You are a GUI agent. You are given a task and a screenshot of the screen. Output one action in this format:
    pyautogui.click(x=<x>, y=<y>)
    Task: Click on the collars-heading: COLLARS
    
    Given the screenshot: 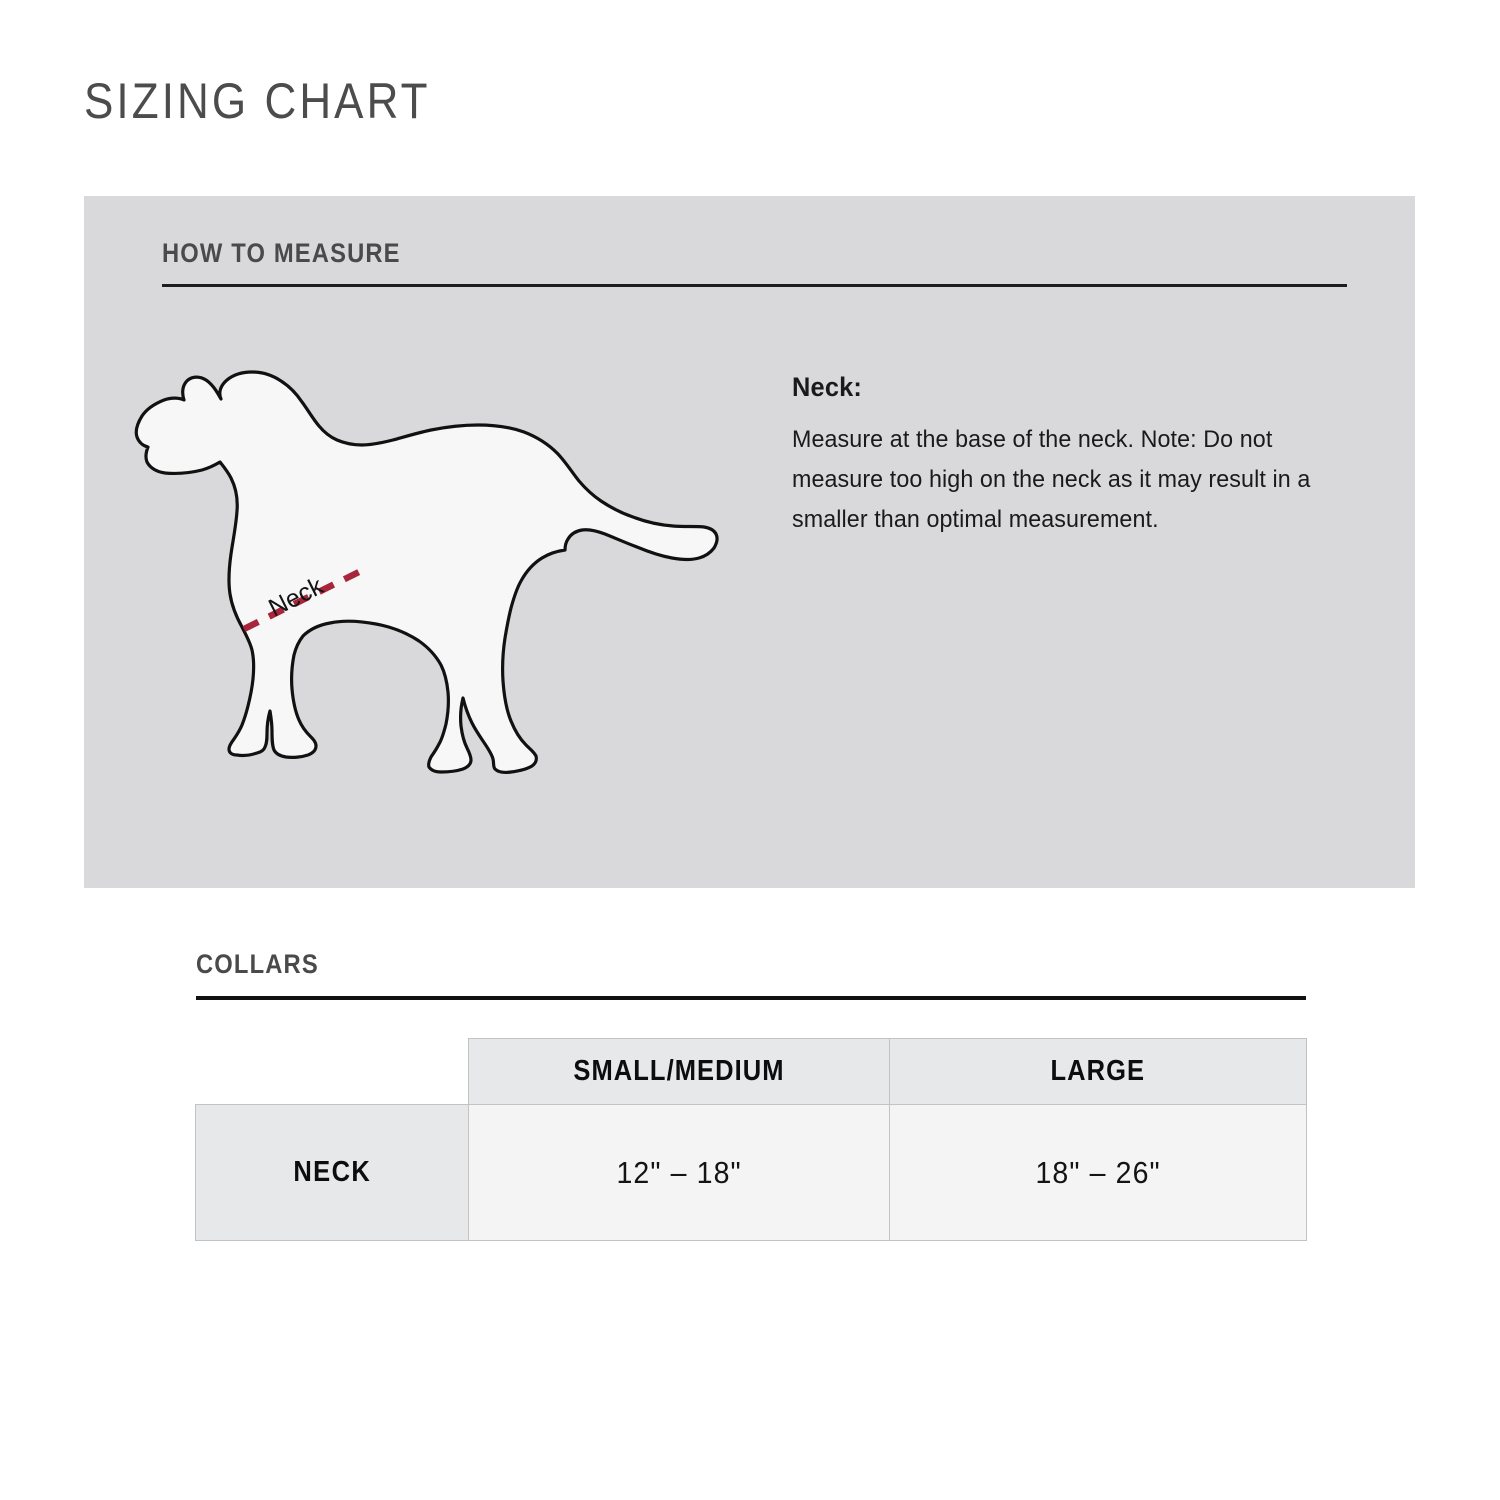 What is the action you would take?
    pyautogui.click(x=257, y=964)
    